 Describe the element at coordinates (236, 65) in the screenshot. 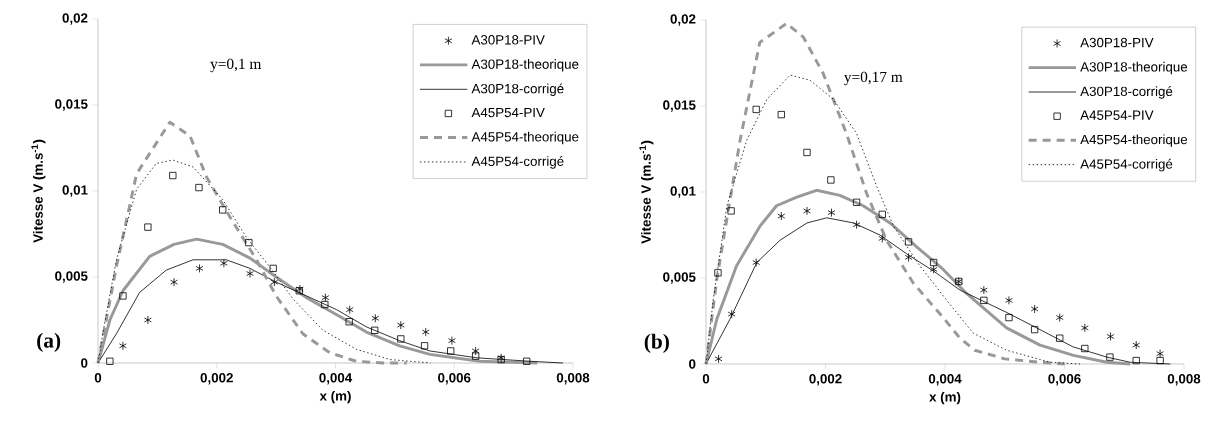

I see `annotation: y=0,1 m` at that location.